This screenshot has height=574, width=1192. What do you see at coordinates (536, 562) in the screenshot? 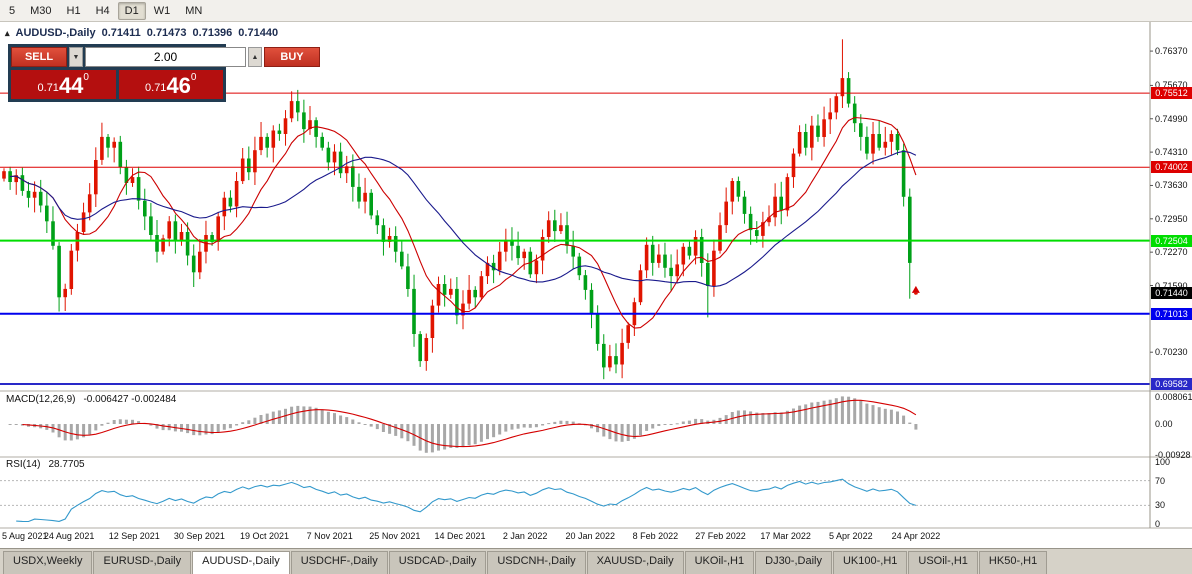
I see `chart-tab-usdcnh--daily: USDCNH-,Daily` at bounding box center [536, 562].